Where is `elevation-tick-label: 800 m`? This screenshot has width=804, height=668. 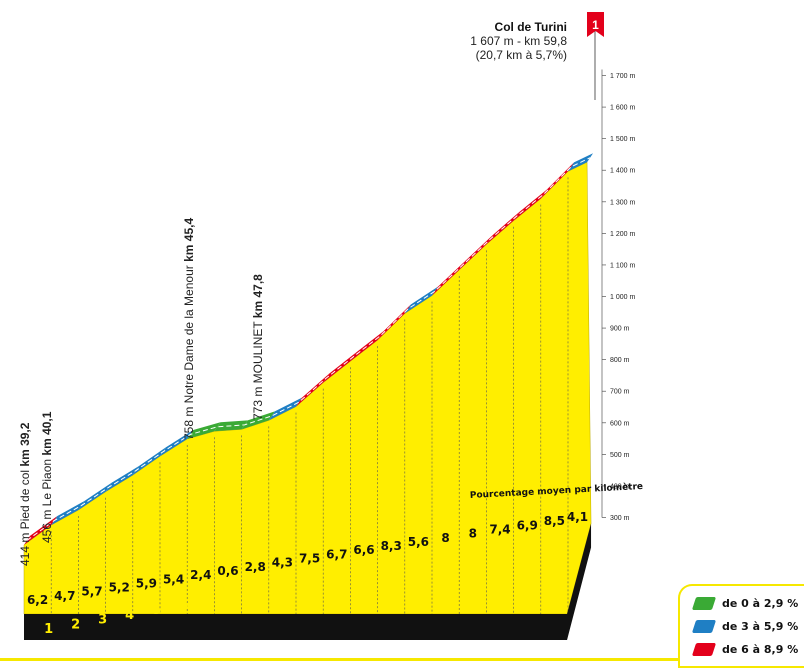 elevation-tick-label: 800 m is located at coordinates (620, 360).